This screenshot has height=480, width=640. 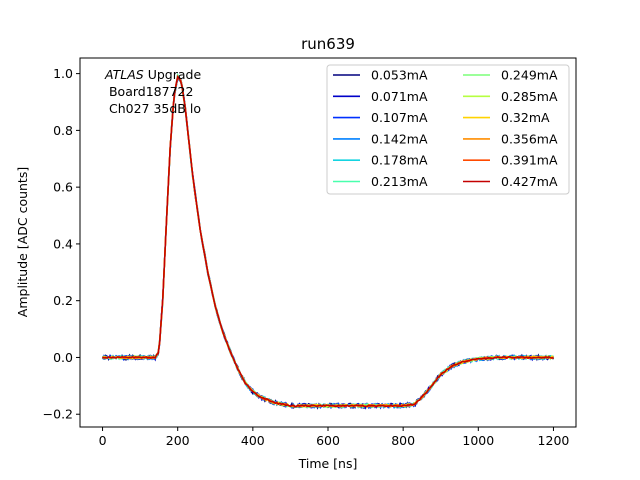 What do you see at coordinates (63, 243) in the screenshot?
I see `y-tick-label: 0.4` at bounding box center [63, 243].